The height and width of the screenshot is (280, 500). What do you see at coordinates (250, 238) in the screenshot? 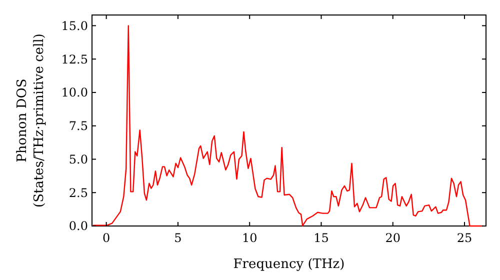
I see `x-tick-label: 10` at bounding box center [250, 238].